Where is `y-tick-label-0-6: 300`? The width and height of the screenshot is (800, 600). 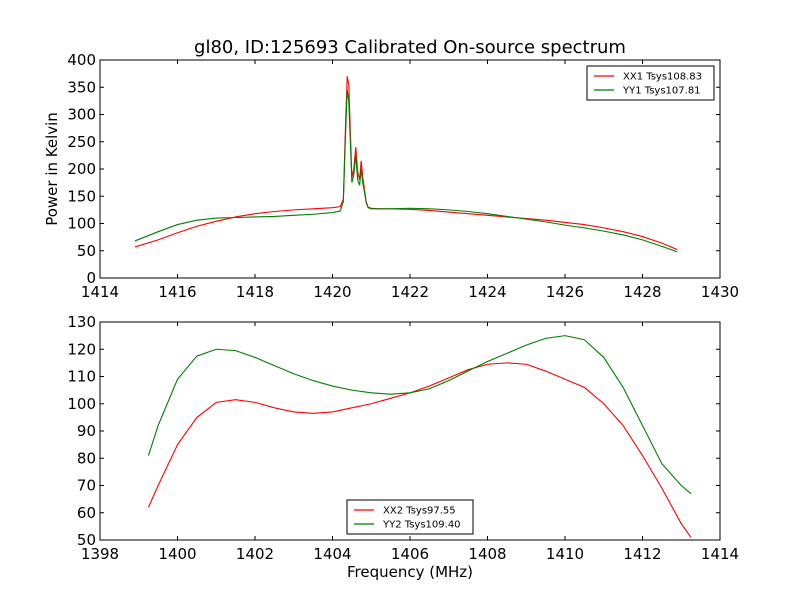 y-tick-label-0-6: 300 is located at coordinates (81, 115).